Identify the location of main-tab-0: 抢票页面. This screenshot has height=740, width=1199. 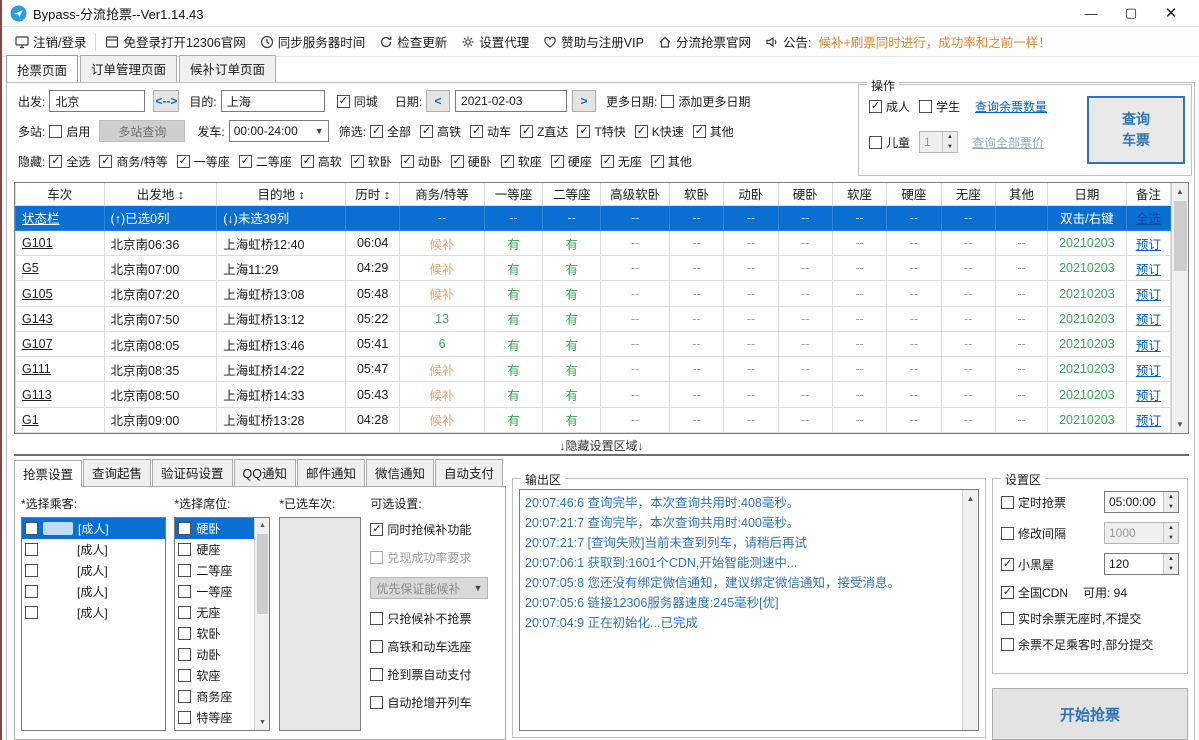
(42, 69).